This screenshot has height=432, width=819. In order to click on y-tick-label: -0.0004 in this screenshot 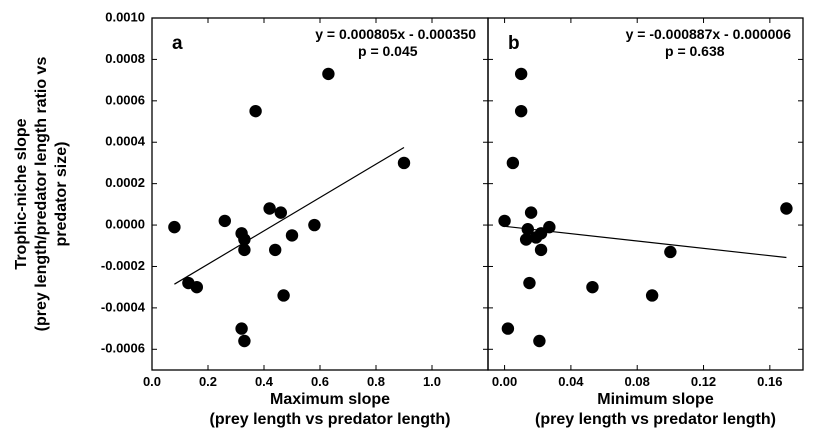, I will do `click(123, 306)`.